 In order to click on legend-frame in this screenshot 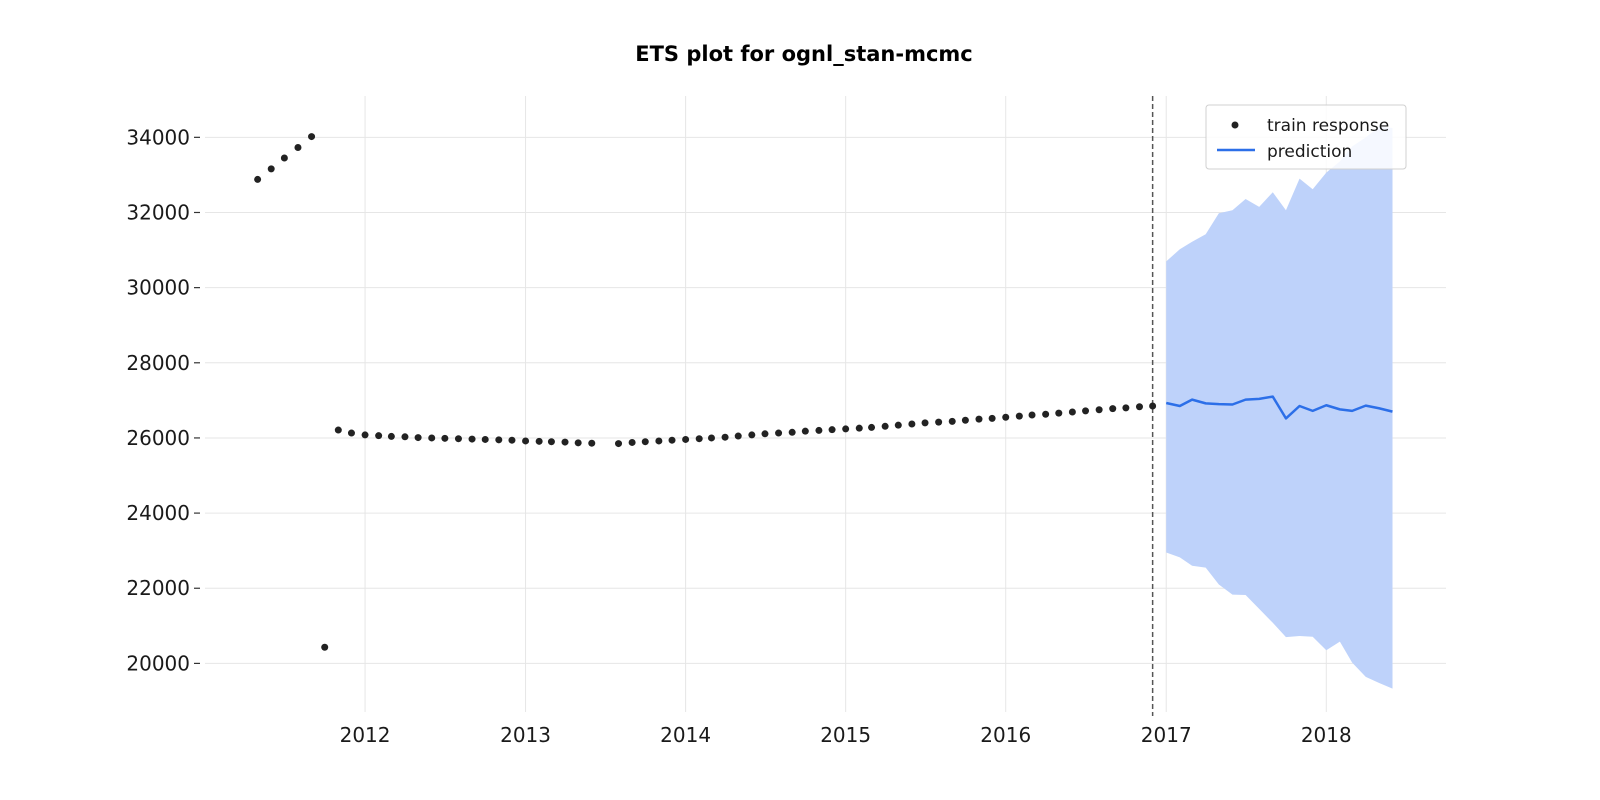, I will do `click(1306, 137)`.